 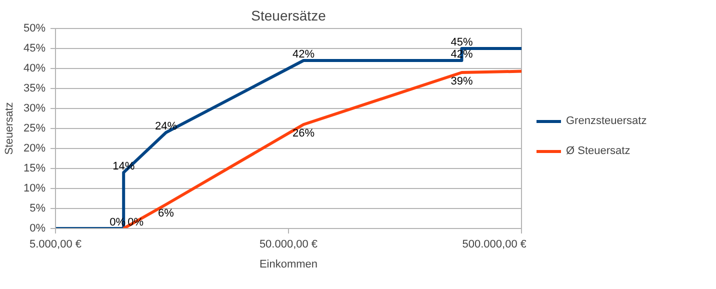 What do you see at coordinates (166, 214) in the screenshot?
I see `data-label: 6%` at bounding box center [166, 214].